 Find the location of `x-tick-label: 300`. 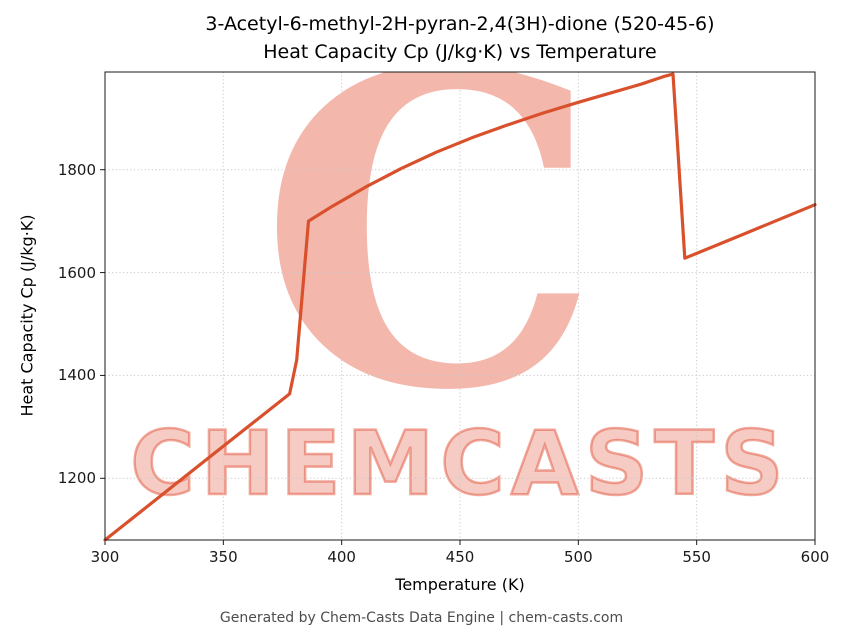

x-tick-label: 300 is located at coordinates (105, 557).